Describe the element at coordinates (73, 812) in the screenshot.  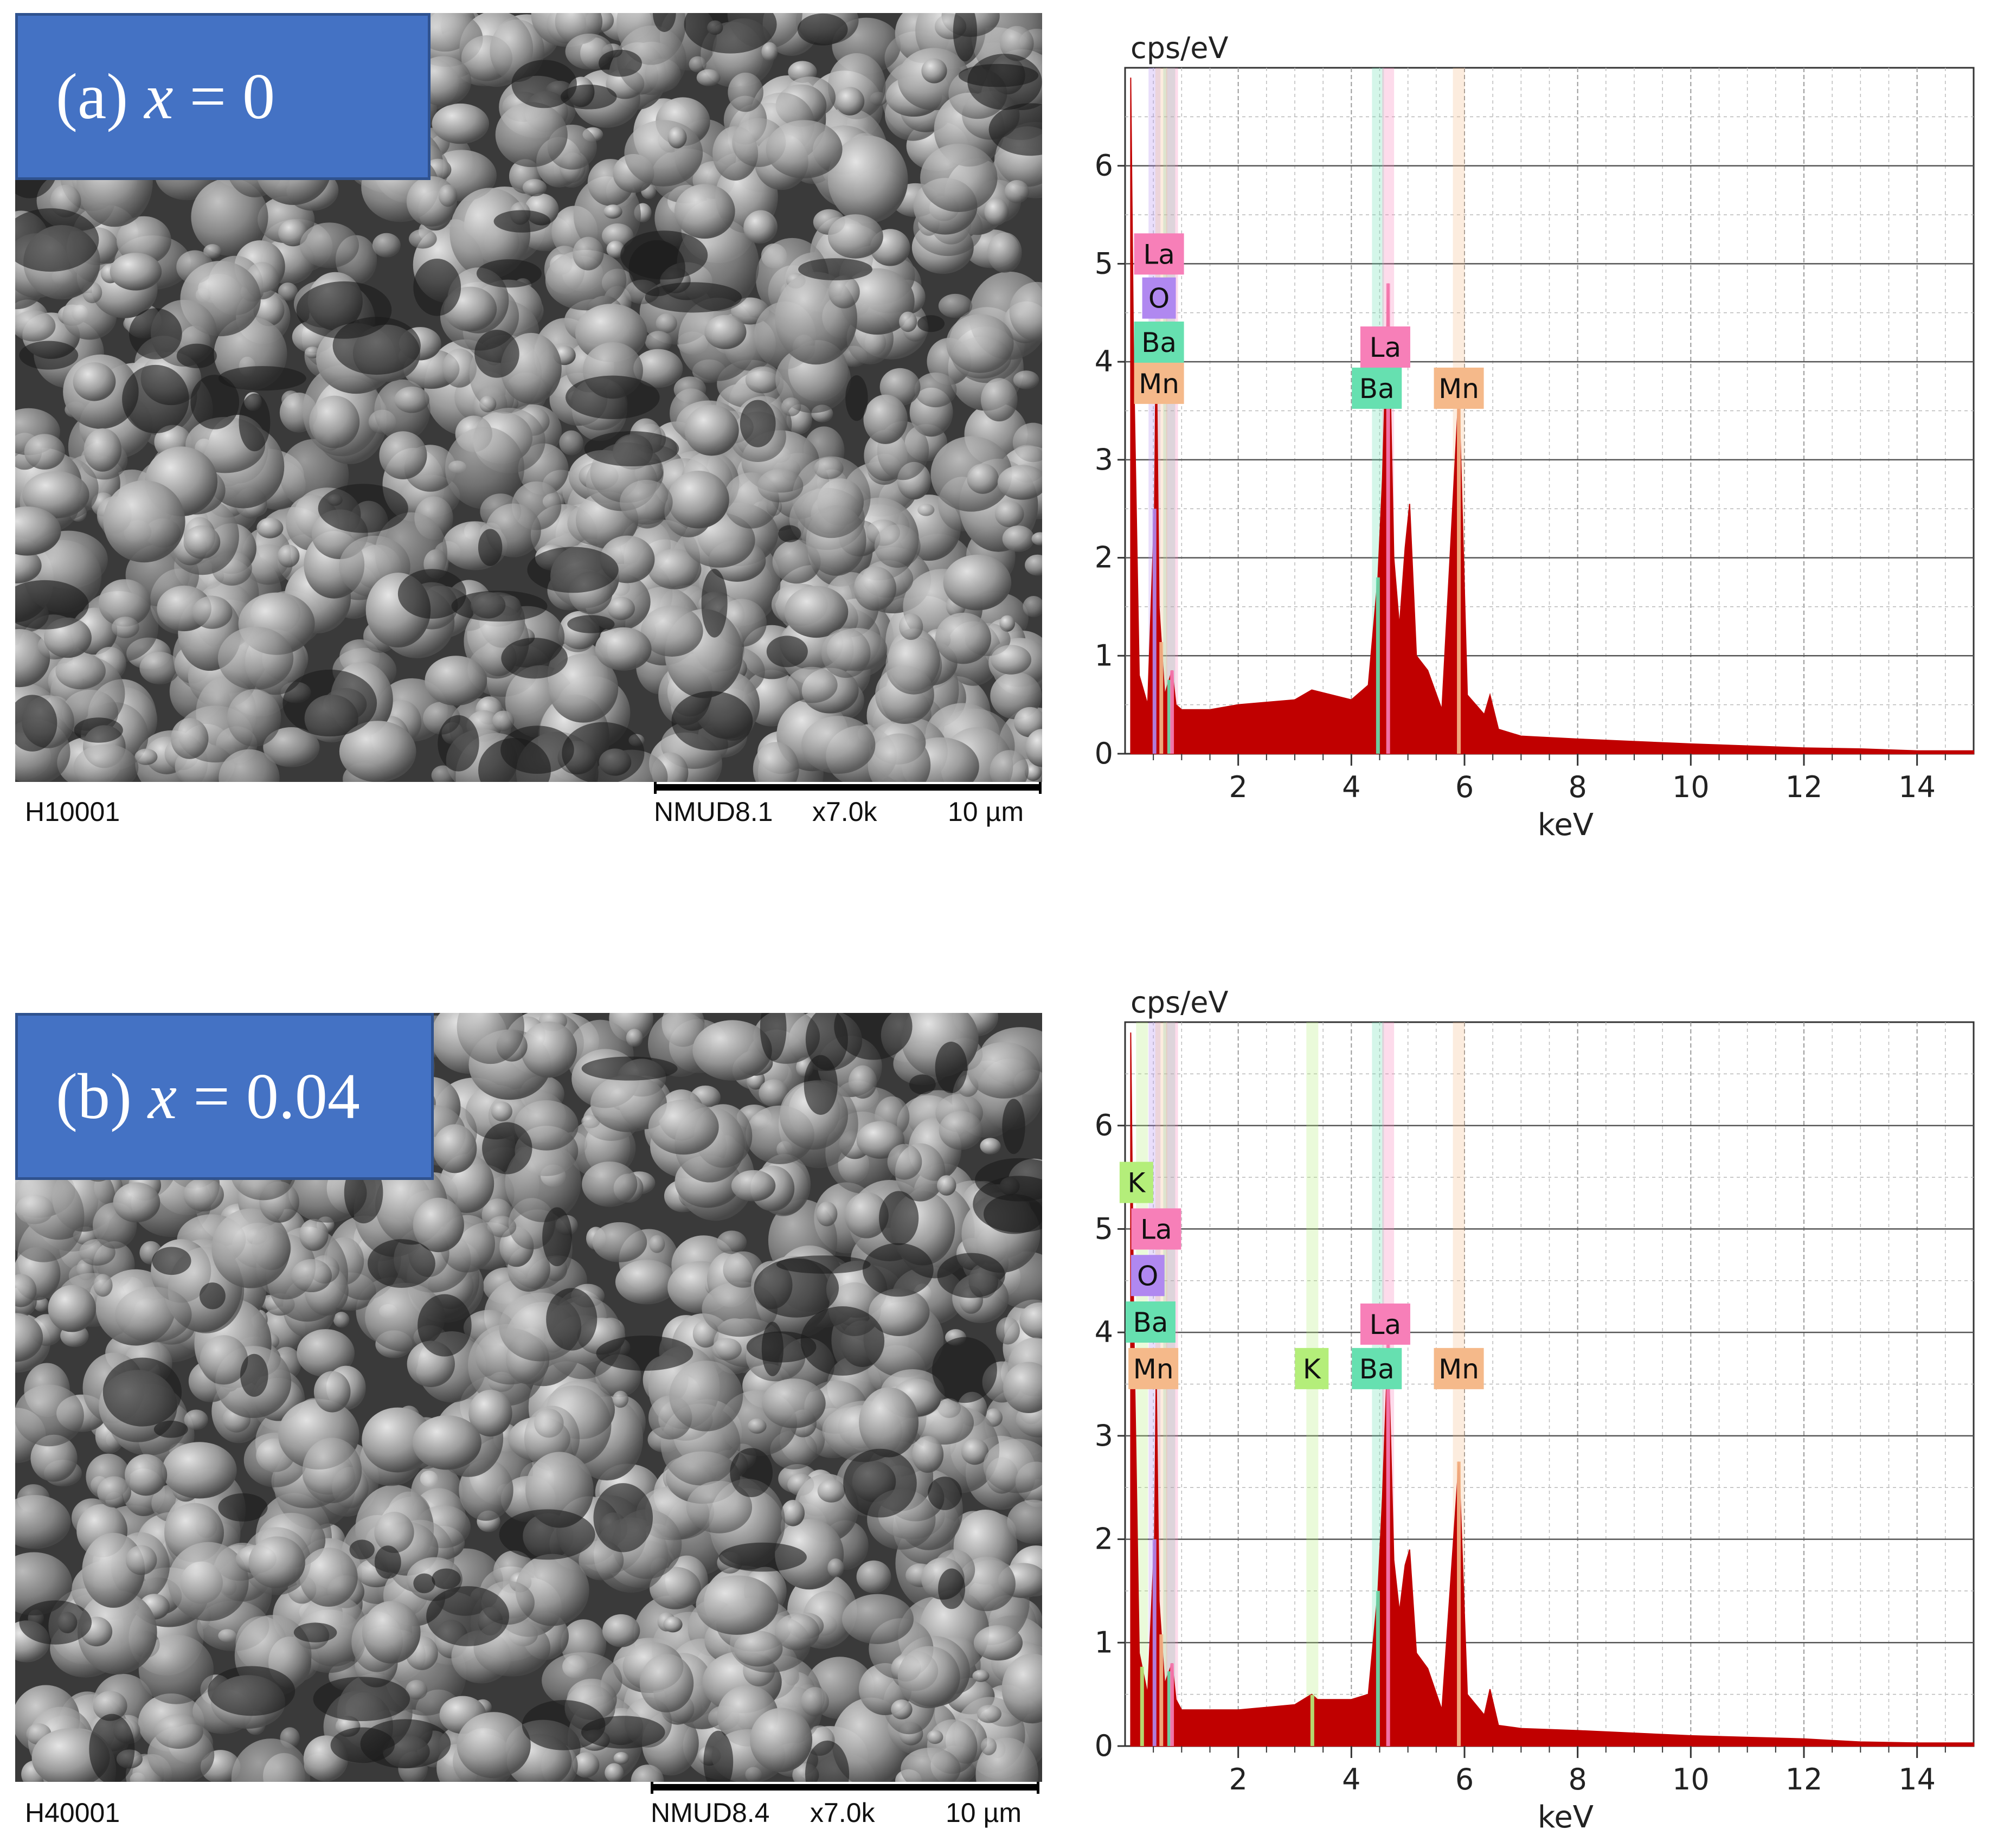
I see `sem-image-id: H10001` at that location.